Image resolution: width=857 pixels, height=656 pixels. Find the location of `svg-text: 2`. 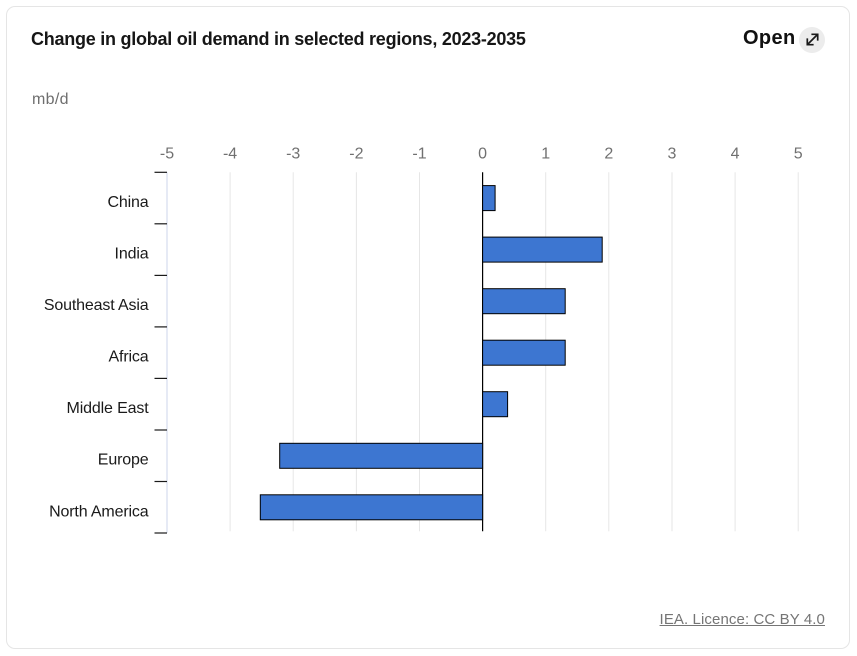

svg-text: 2 is located at coordinates (608, 154).